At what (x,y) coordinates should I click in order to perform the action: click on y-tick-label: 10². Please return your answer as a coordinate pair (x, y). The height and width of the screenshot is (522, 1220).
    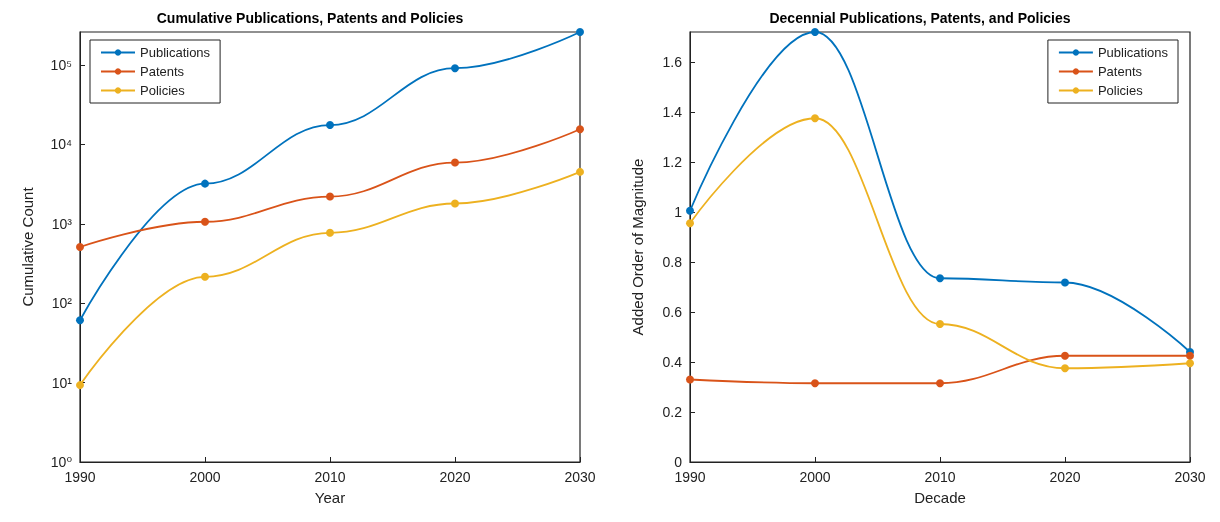
    Looking at the image, I should click on (62, 303).